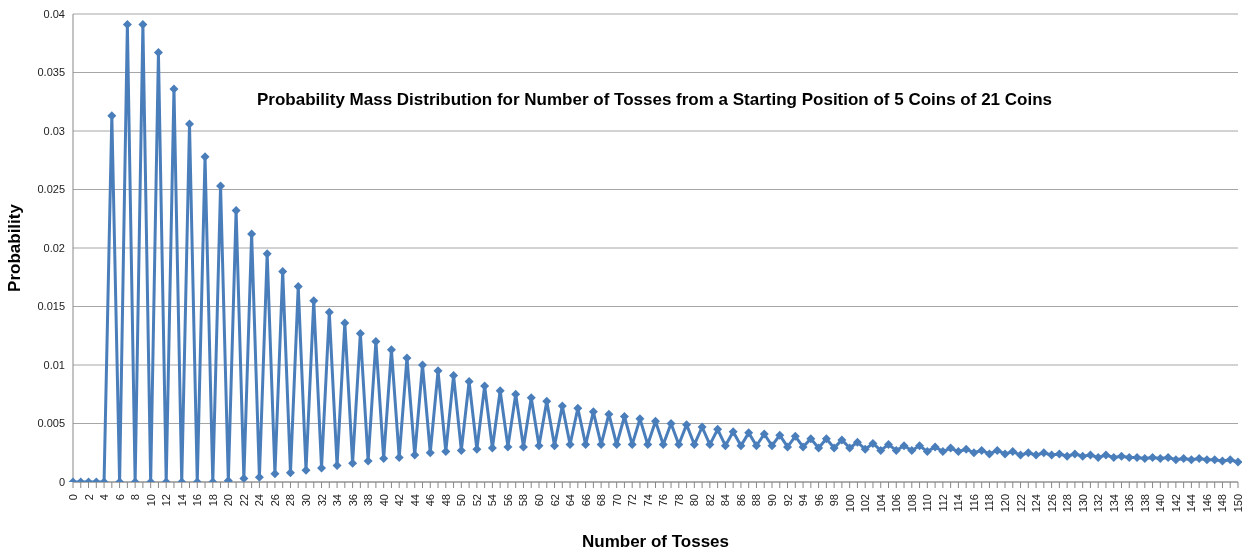  What do you see at coordinates (1005, 503) in the screenshot?
I see `x-tick-label: 120` at bounding box center [1005, 503].